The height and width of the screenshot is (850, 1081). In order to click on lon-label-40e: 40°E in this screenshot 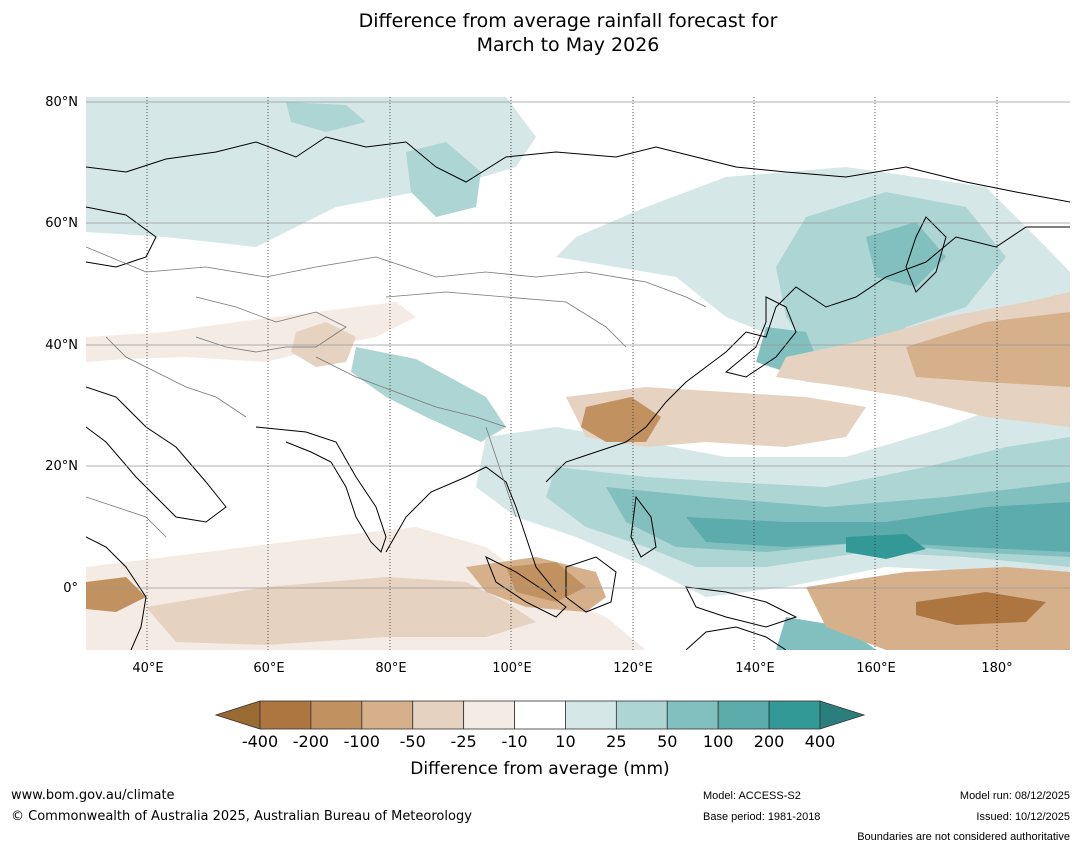, I will do `click(148, 668)`.